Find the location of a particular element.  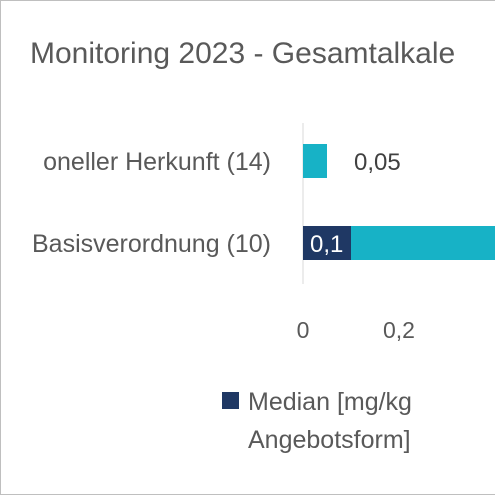

chart-title: Monitoring 2023 - Gesamtalkale is located at coordinates (242, 53).